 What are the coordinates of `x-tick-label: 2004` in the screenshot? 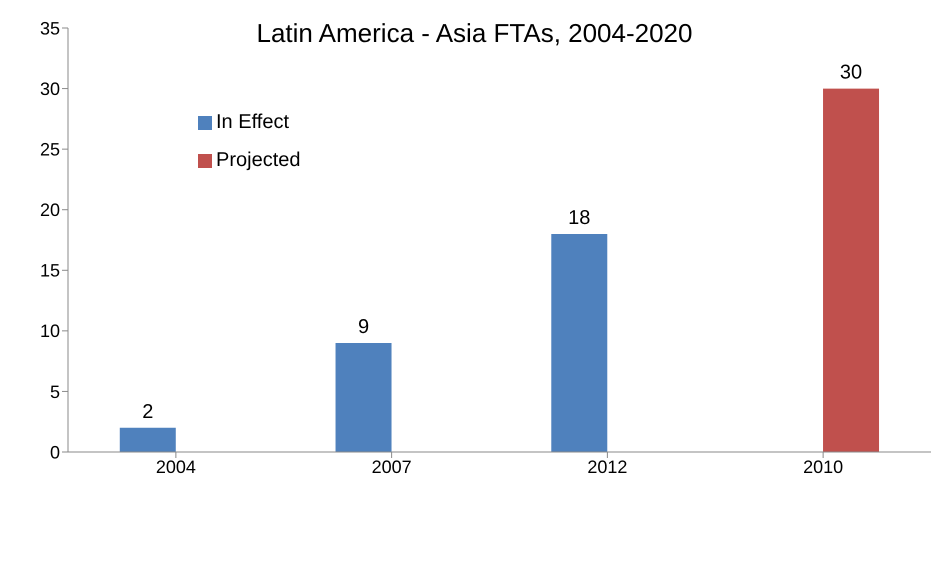 It's located at (176, 466).